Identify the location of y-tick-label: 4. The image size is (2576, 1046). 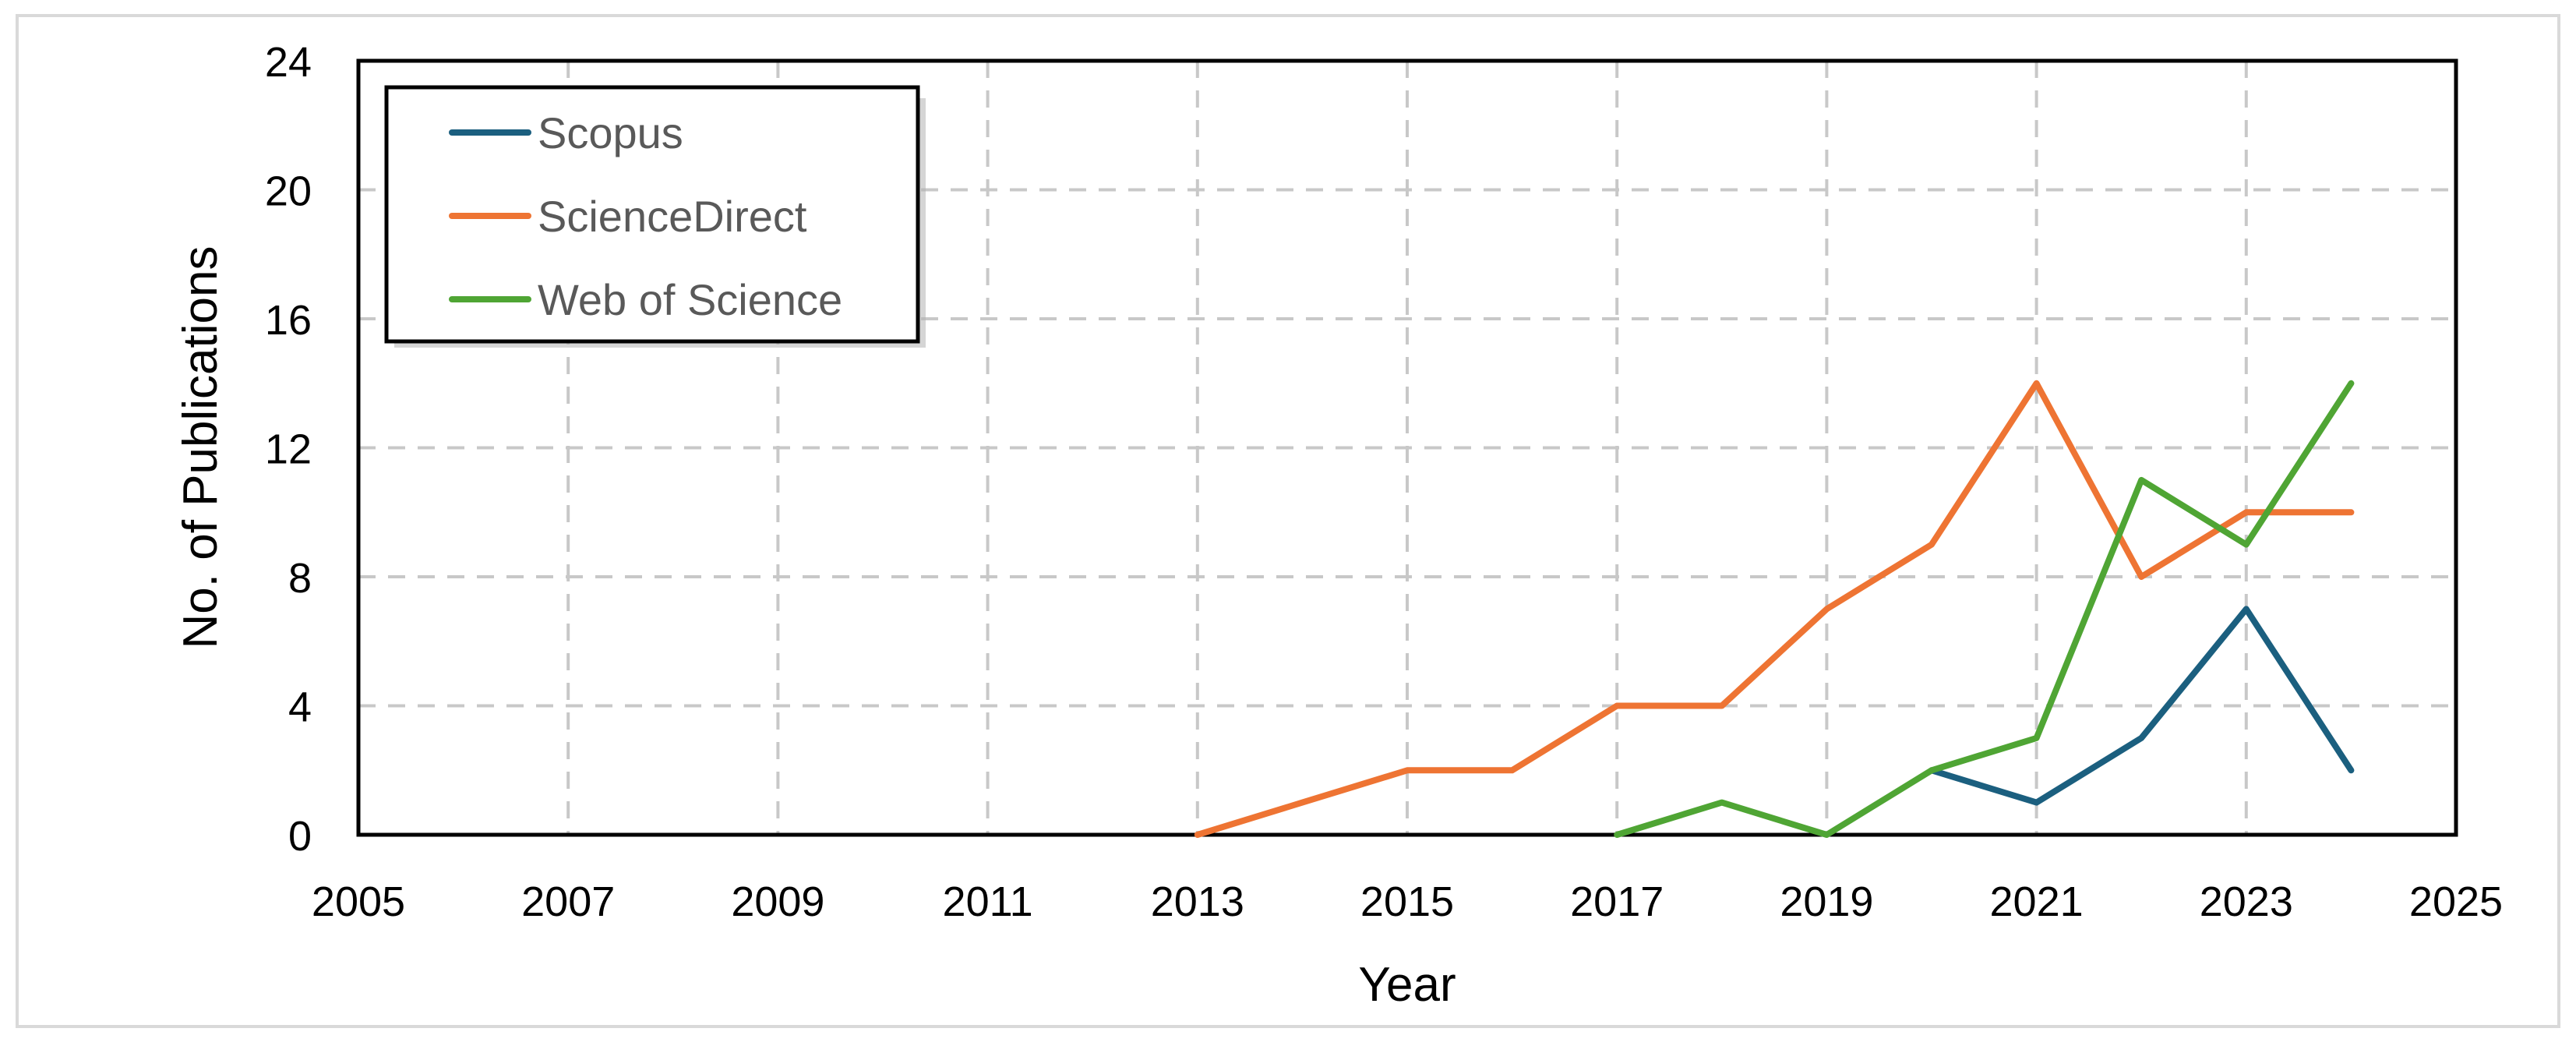
(300, 707).